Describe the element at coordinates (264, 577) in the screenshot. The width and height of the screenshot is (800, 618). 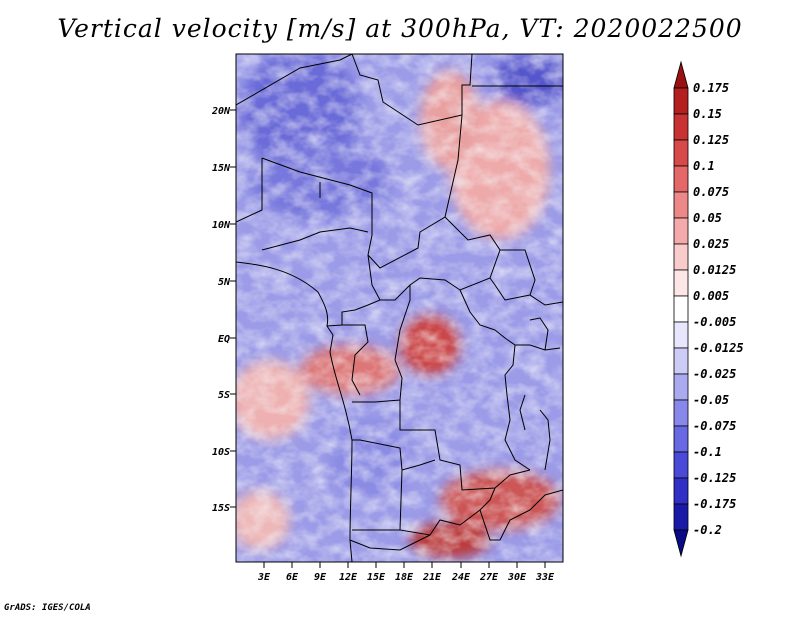
I see `lon-label: 3E` at that location.